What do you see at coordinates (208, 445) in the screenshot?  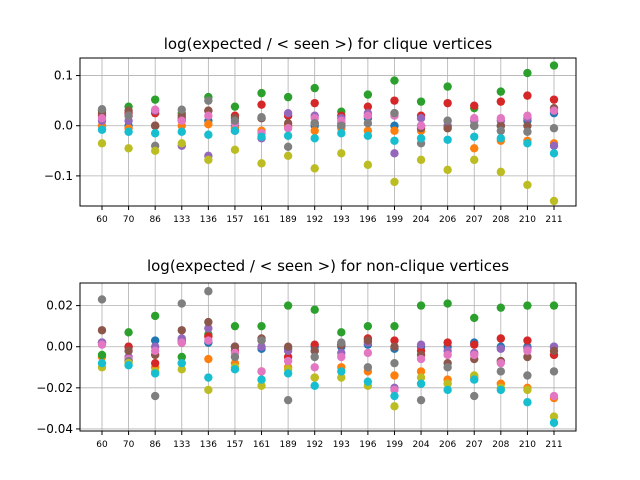 I see `x-tick-label: 136` at bounding box center [208, 445].